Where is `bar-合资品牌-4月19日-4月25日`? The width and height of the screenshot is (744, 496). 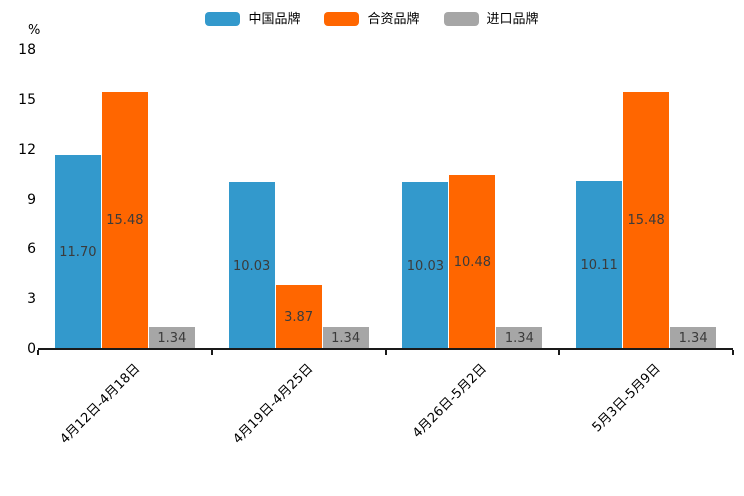 bar-合资品牌-4月19日-4月25日 is located at coordinates (298, 316).